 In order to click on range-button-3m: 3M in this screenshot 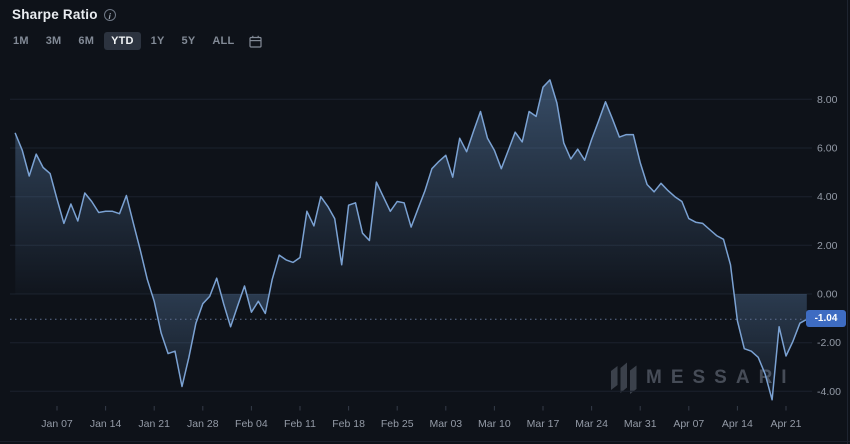, I will do `click(54, 41)`.